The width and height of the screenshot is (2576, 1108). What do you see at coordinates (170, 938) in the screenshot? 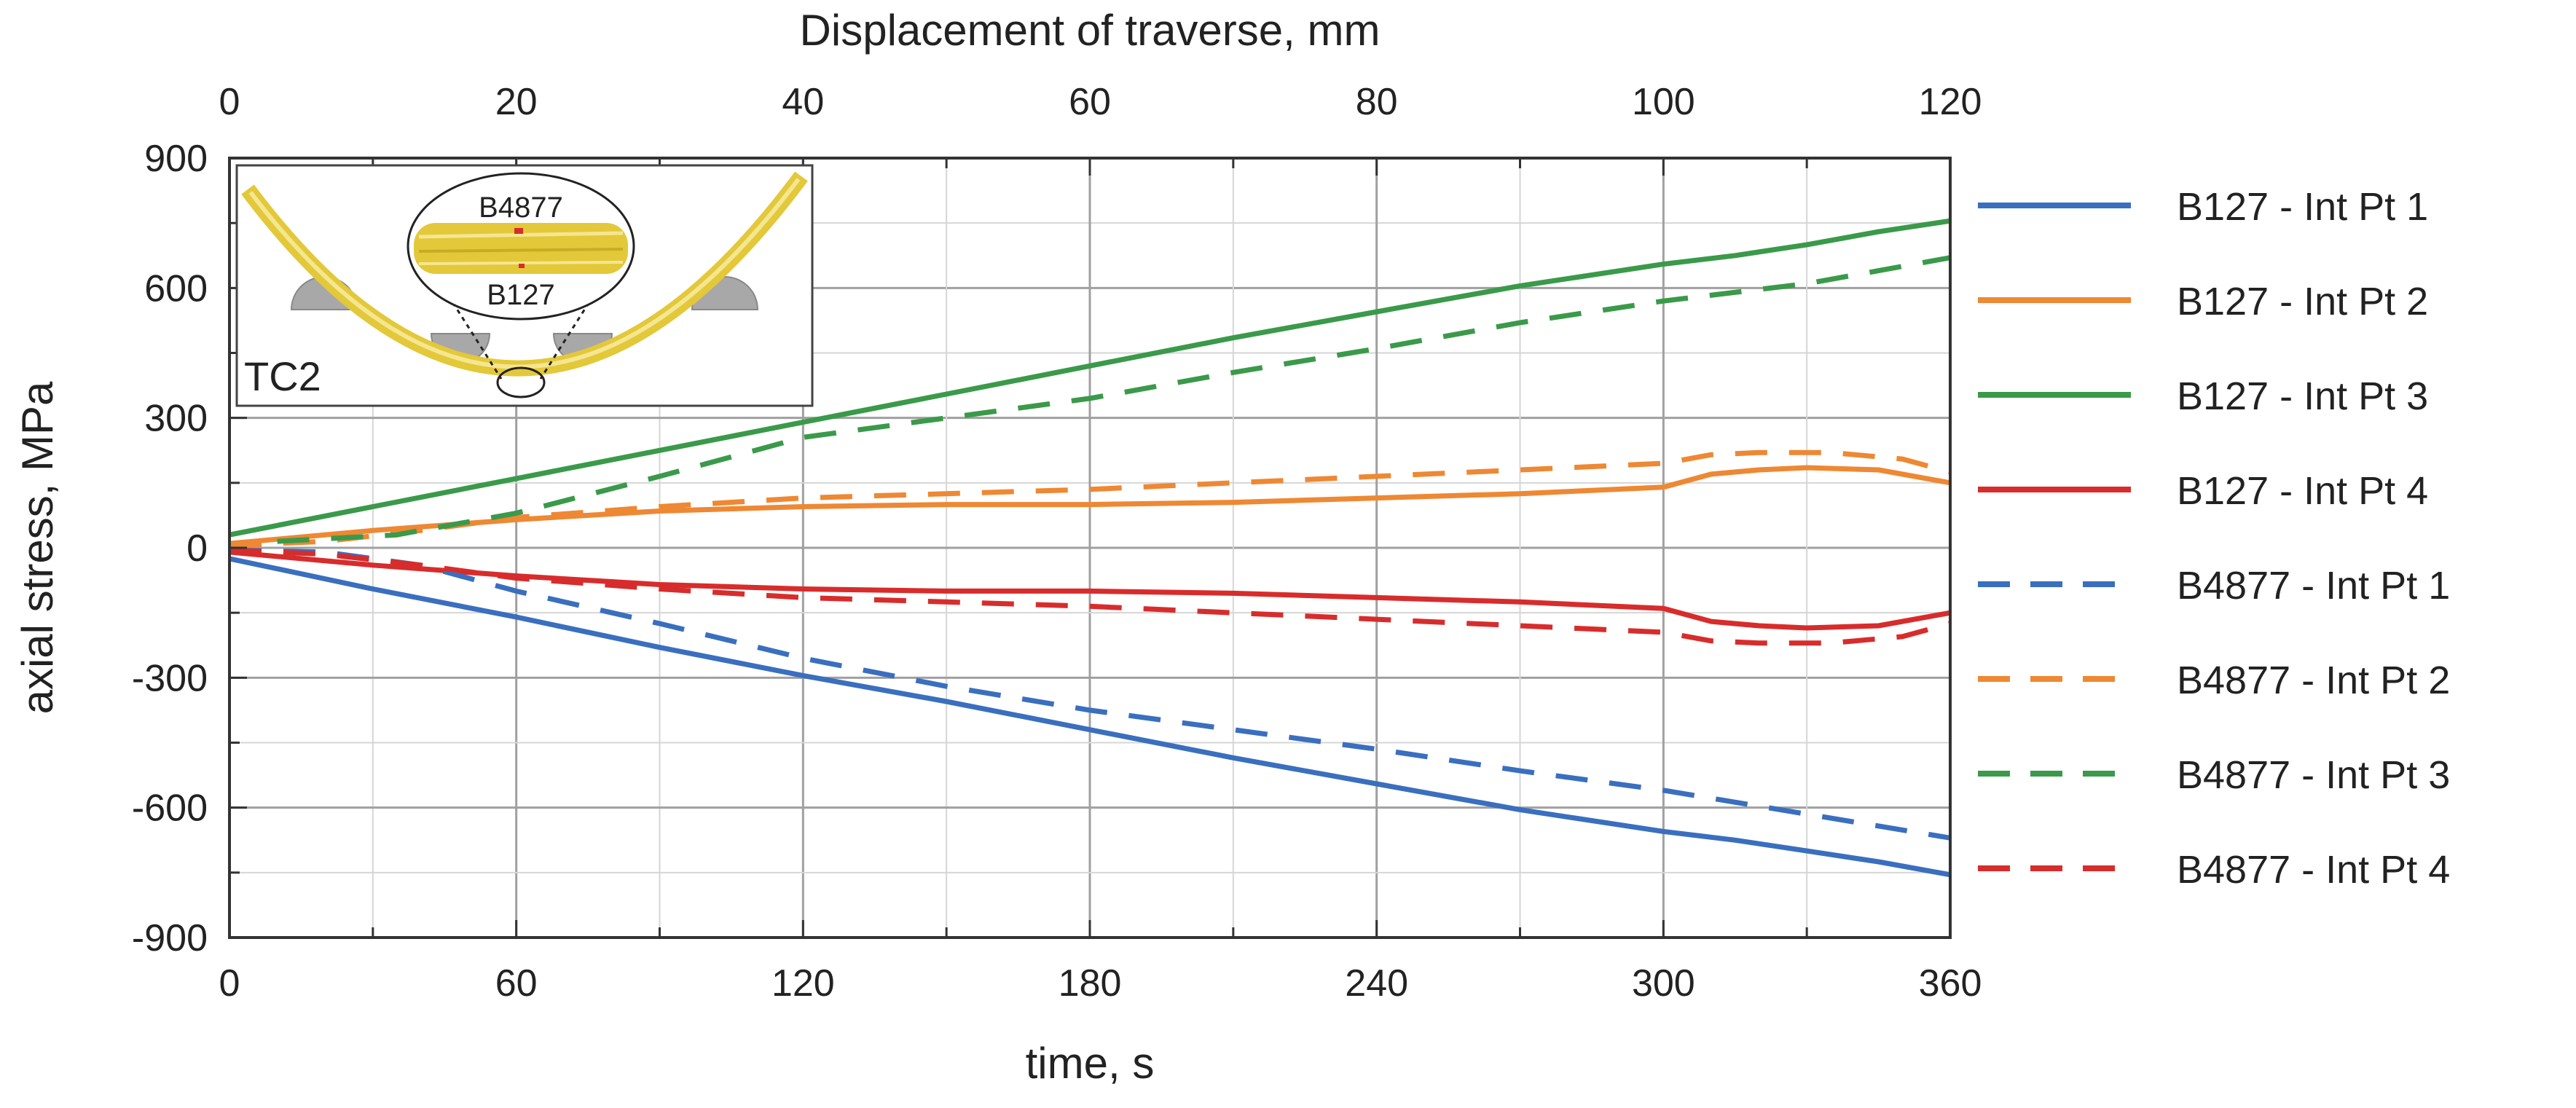
I see `y-tick-label: -900` at bounding box center [170, 938].